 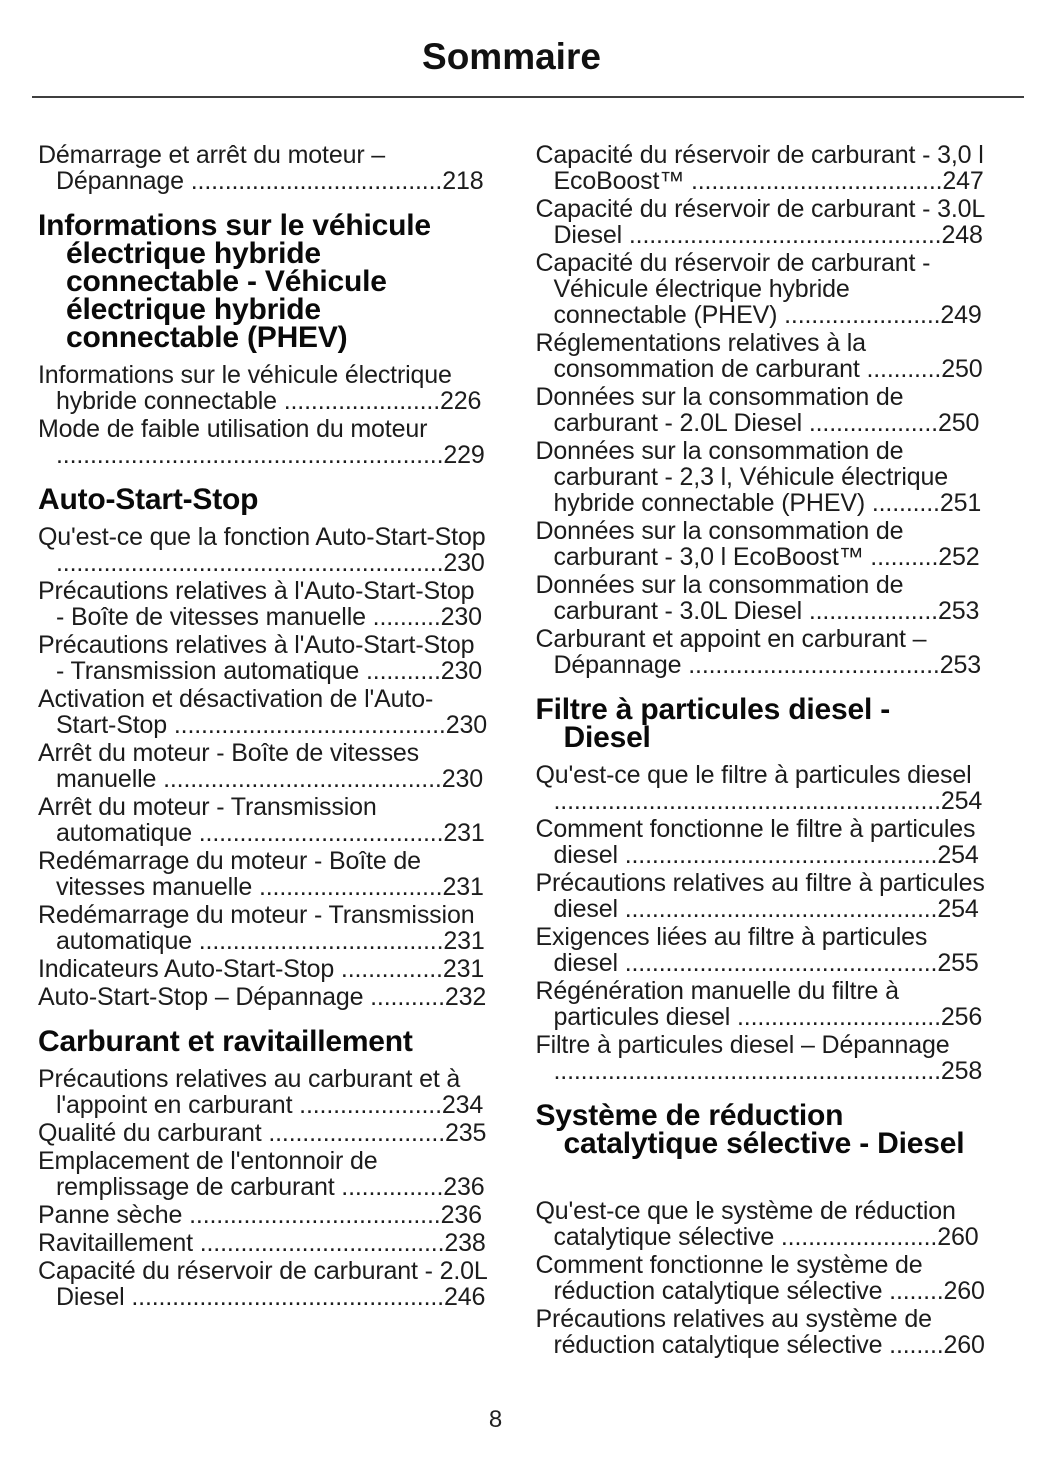 I want to click on toc-entry-page: 226, so click(x=461, y=401).